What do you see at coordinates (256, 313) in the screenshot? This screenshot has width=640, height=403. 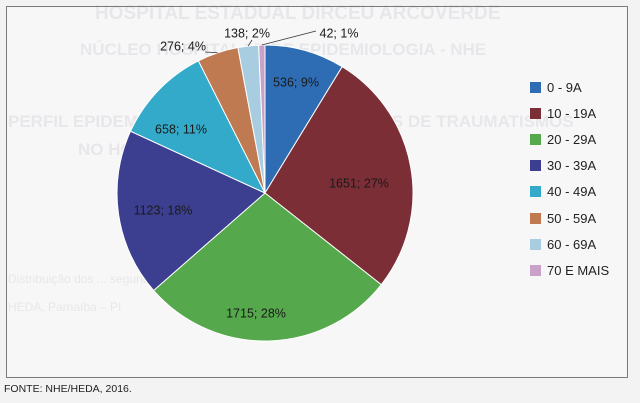 I see `data-label: 1715; 28%` at bounding box center [256, 313].